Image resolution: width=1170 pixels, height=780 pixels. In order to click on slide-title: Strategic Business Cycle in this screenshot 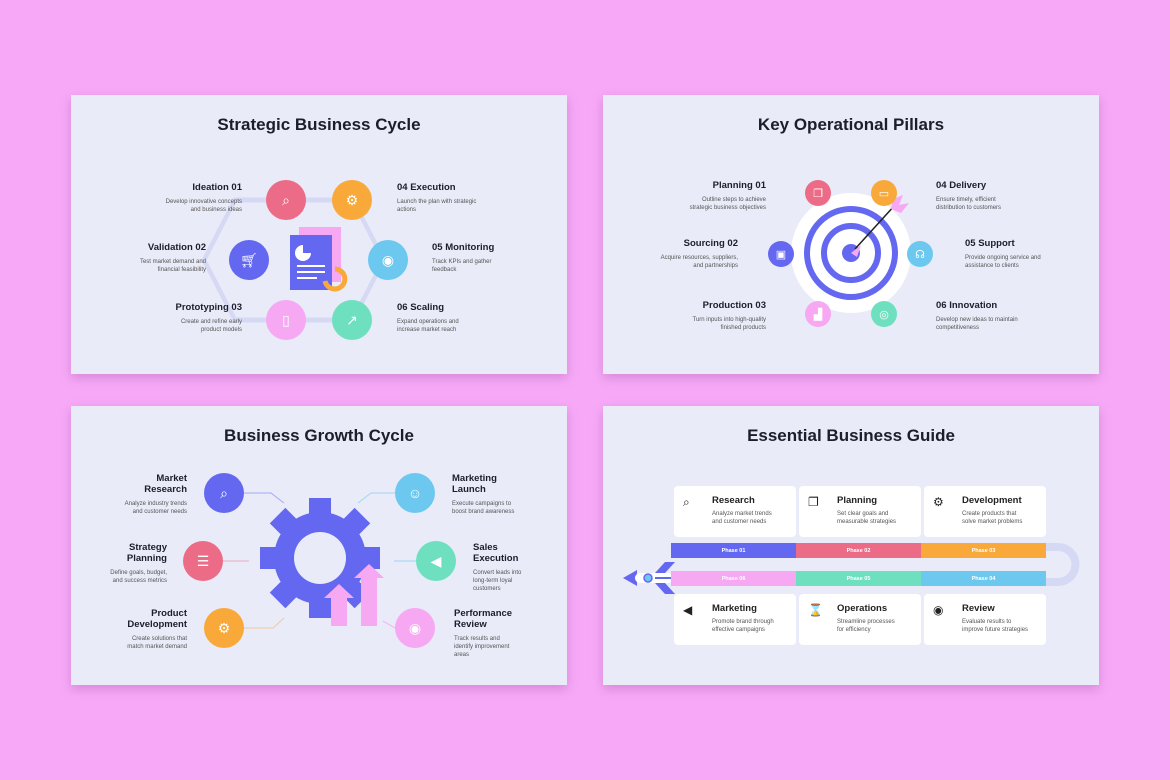, I will do `click(319, 124)`.